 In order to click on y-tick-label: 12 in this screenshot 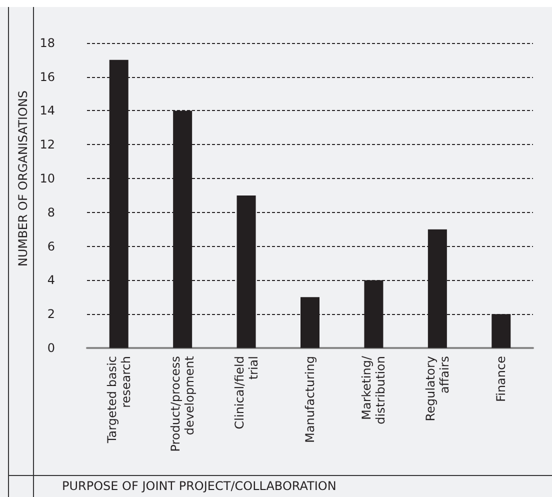, I will do `click(47, 145)`.